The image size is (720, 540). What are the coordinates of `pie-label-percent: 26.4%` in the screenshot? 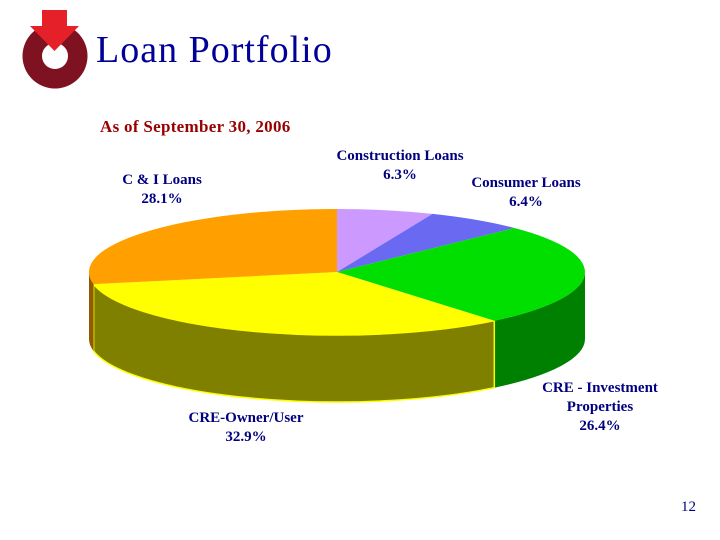 It's located at (600, 426).